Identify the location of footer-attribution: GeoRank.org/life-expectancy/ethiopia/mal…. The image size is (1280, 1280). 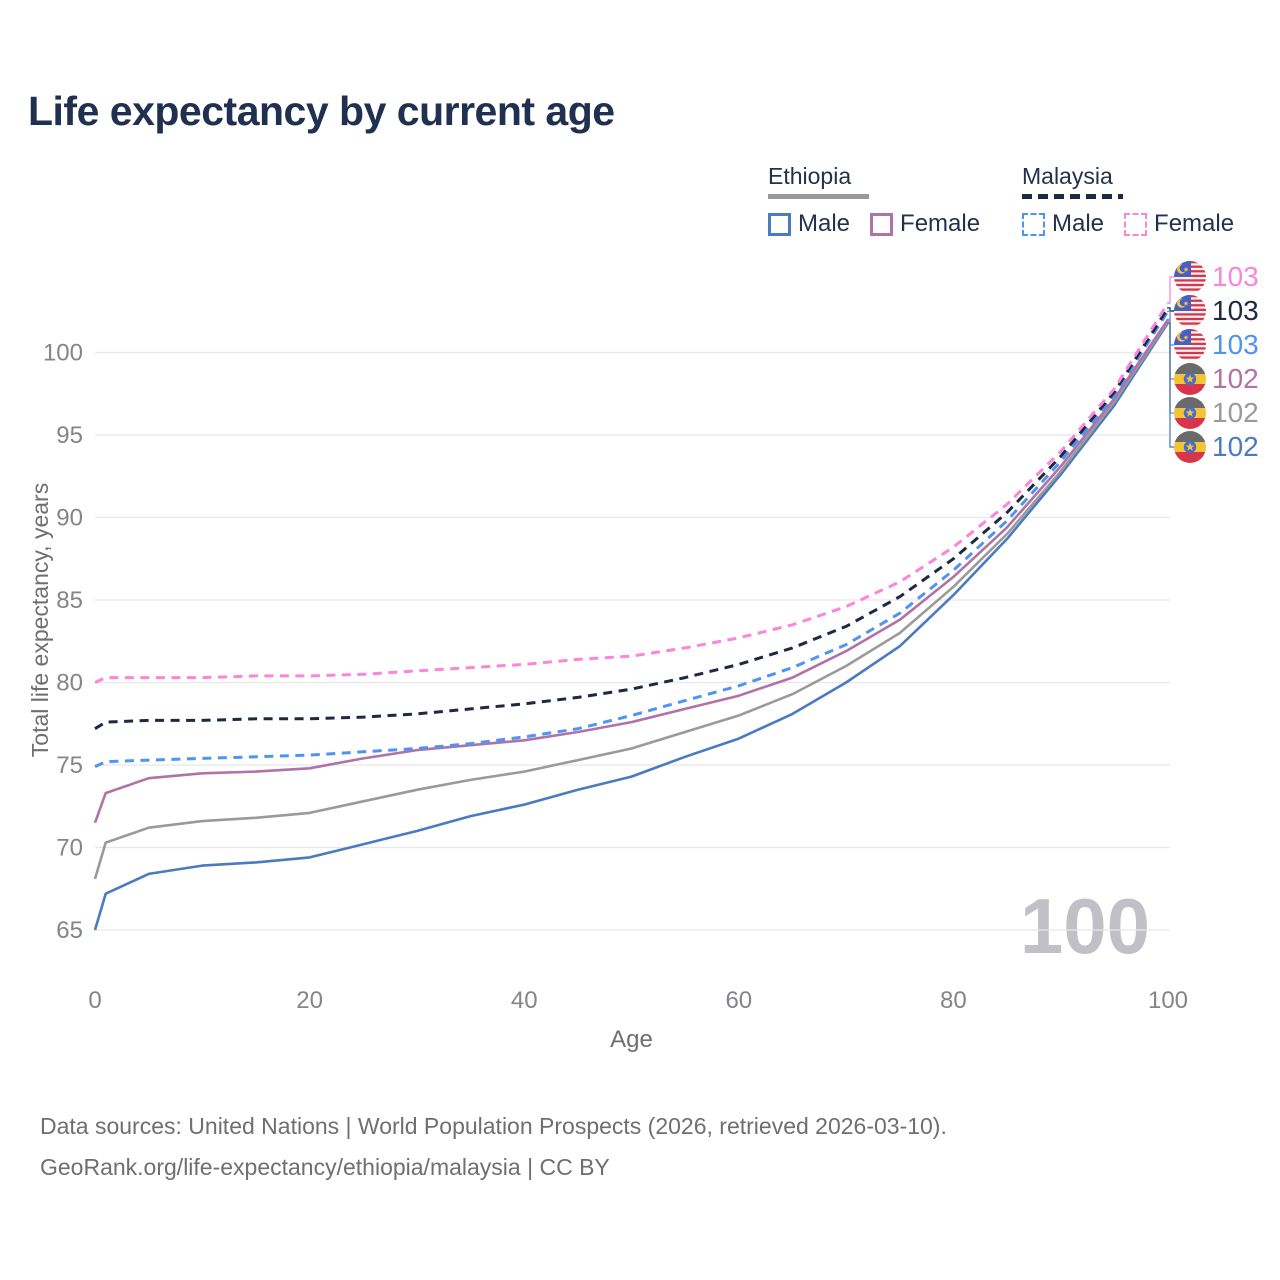
(325, 1167).